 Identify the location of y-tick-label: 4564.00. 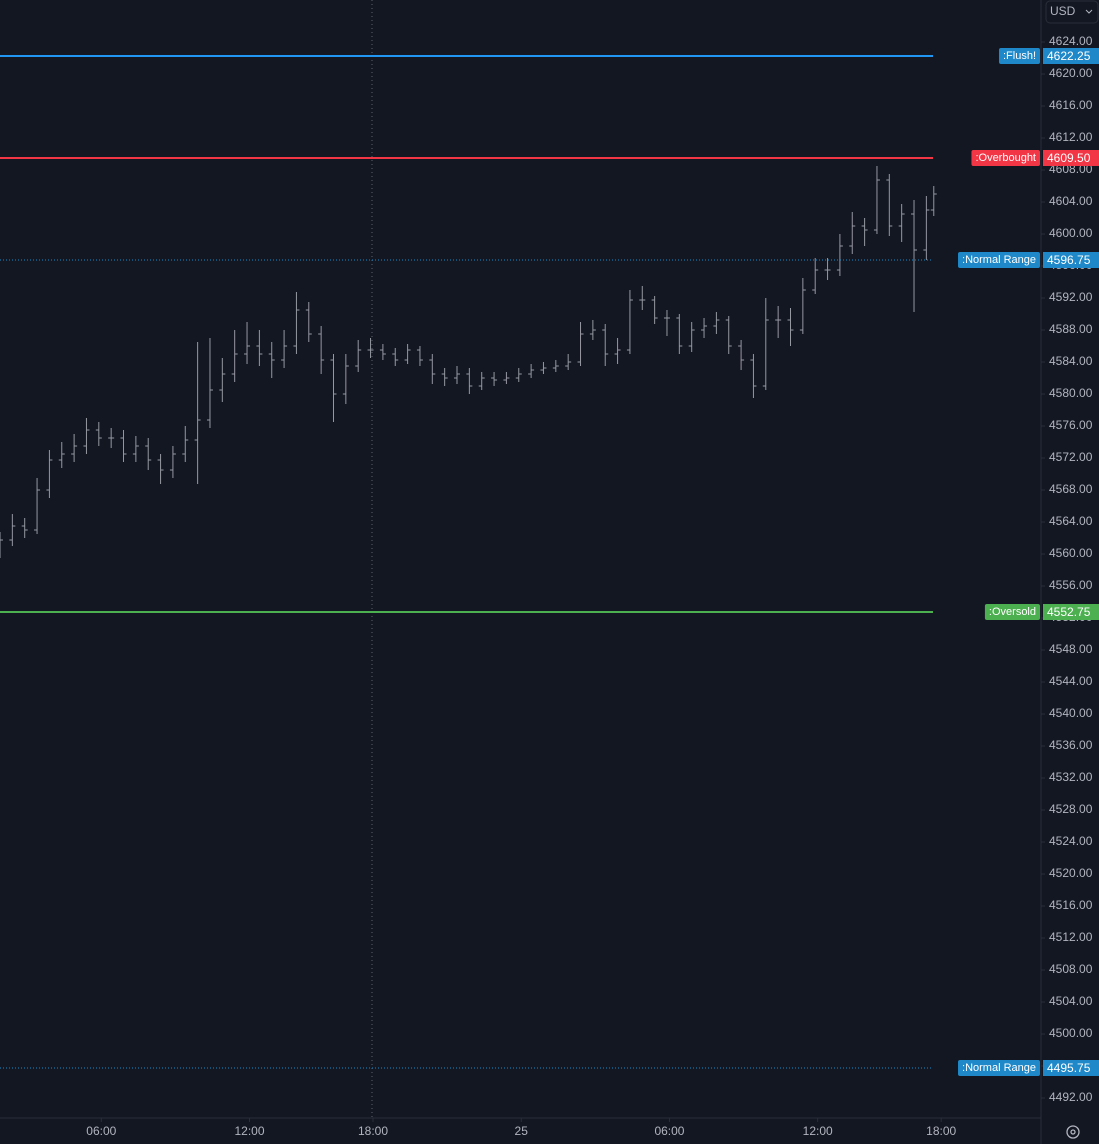
(1071, 521).